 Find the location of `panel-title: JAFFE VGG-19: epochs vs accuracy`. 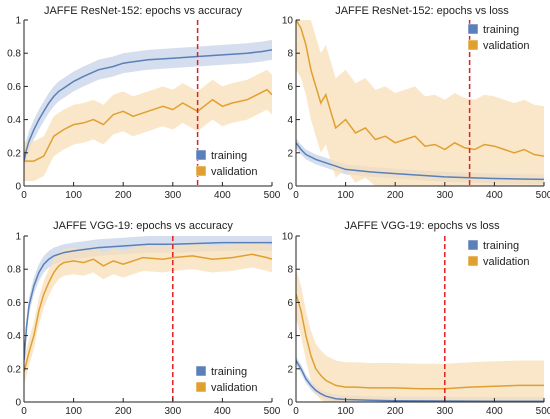

panel-title: JAFFE VGG-19: epochs vs accuracy is located at coordinates (143, 226).